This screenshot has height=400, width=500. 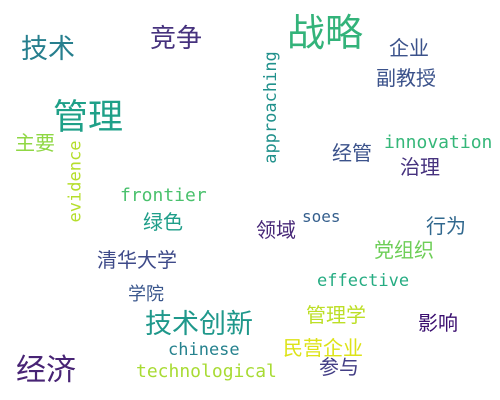 I want to click on cloud-word: 绿色, so click(x=163, y=222).